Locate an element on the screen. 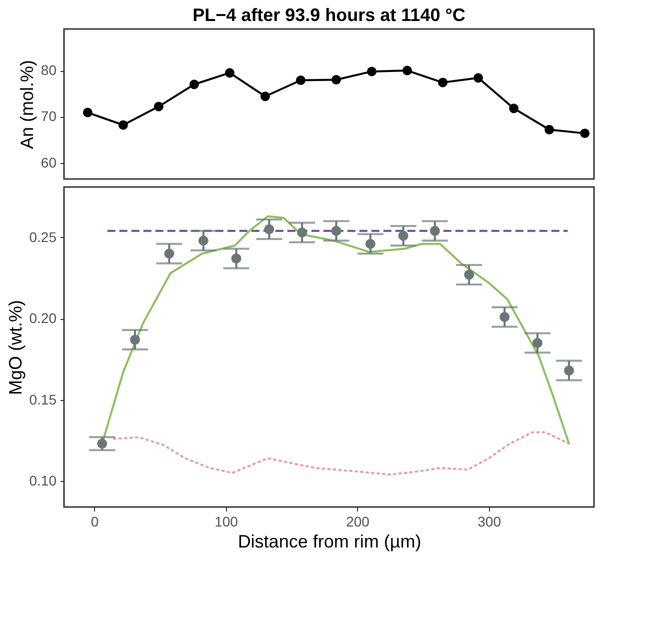 This screenshot has width=648, height=628. y-tick-label: 80 is located at coordinates (48, 70).